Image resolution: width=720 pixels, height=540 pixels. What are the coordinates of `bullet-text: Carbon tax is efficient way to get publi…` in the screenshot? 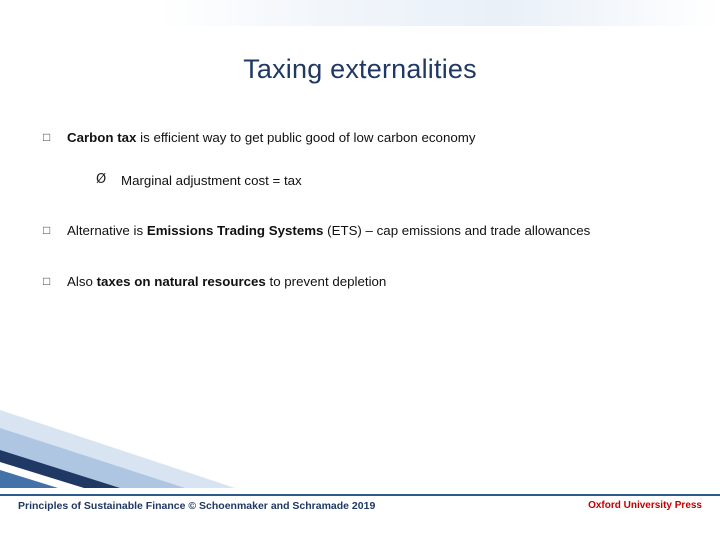 It's located at (271, 137).